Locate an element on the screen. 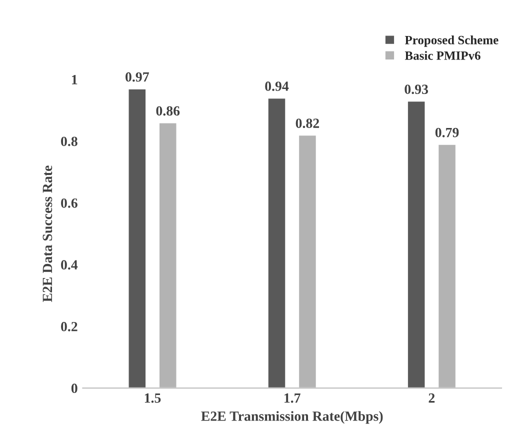 This screenshot has width=517, height=441. data-label: 0.79 is located at coordinates (447, 133).